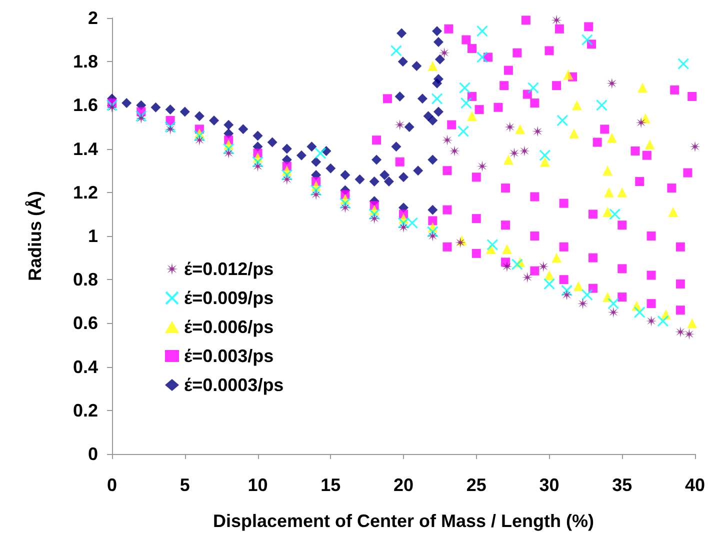 Image resolution: width=725 pixels, height=554 pixels. Describe the element at coordinates (403, 521) in the screenshot. I see `x-axis-title: Displacement of Center of Mass / Length (%)` at that location.